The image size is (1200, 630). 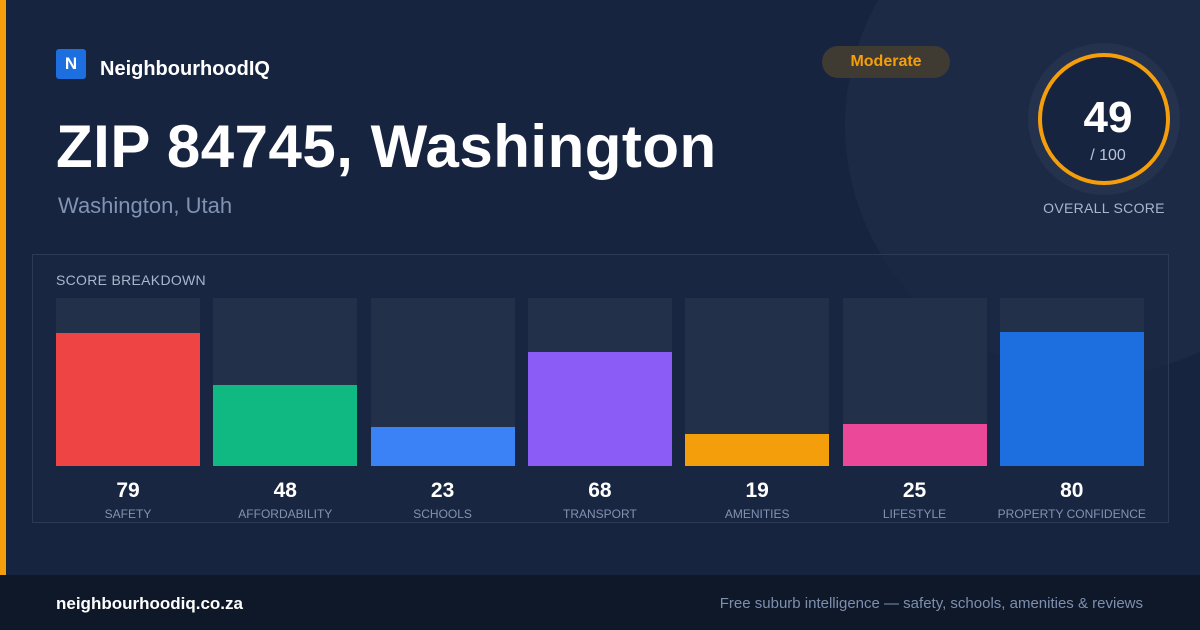 I want to click on metric-value: 19, so click(x=757, y=490).